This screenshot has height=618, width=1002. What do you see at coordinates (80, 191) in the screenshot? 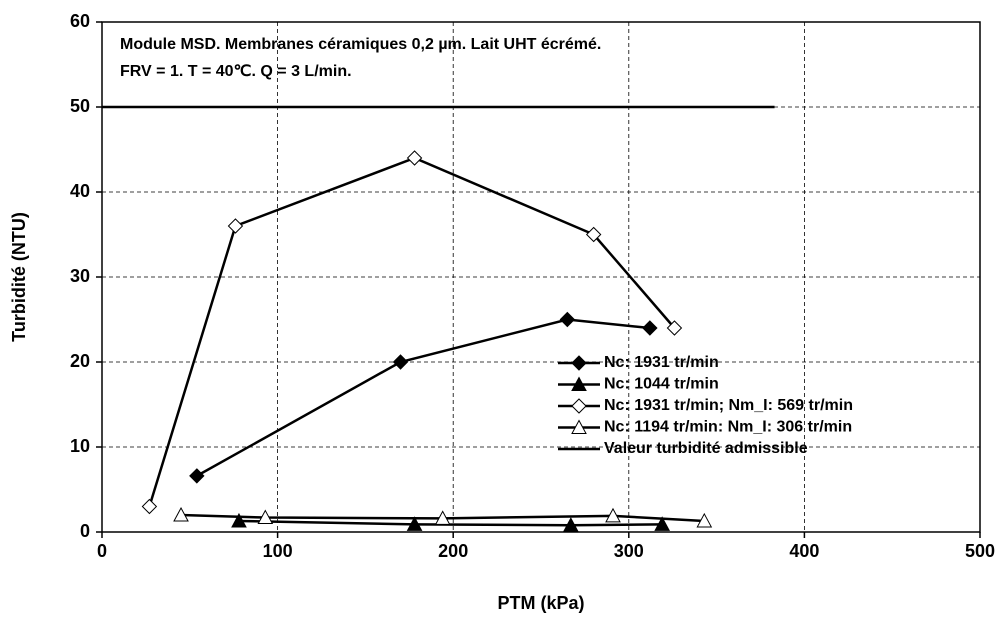
I see `y-tick-label: 40` at bounding box center [80, 191].